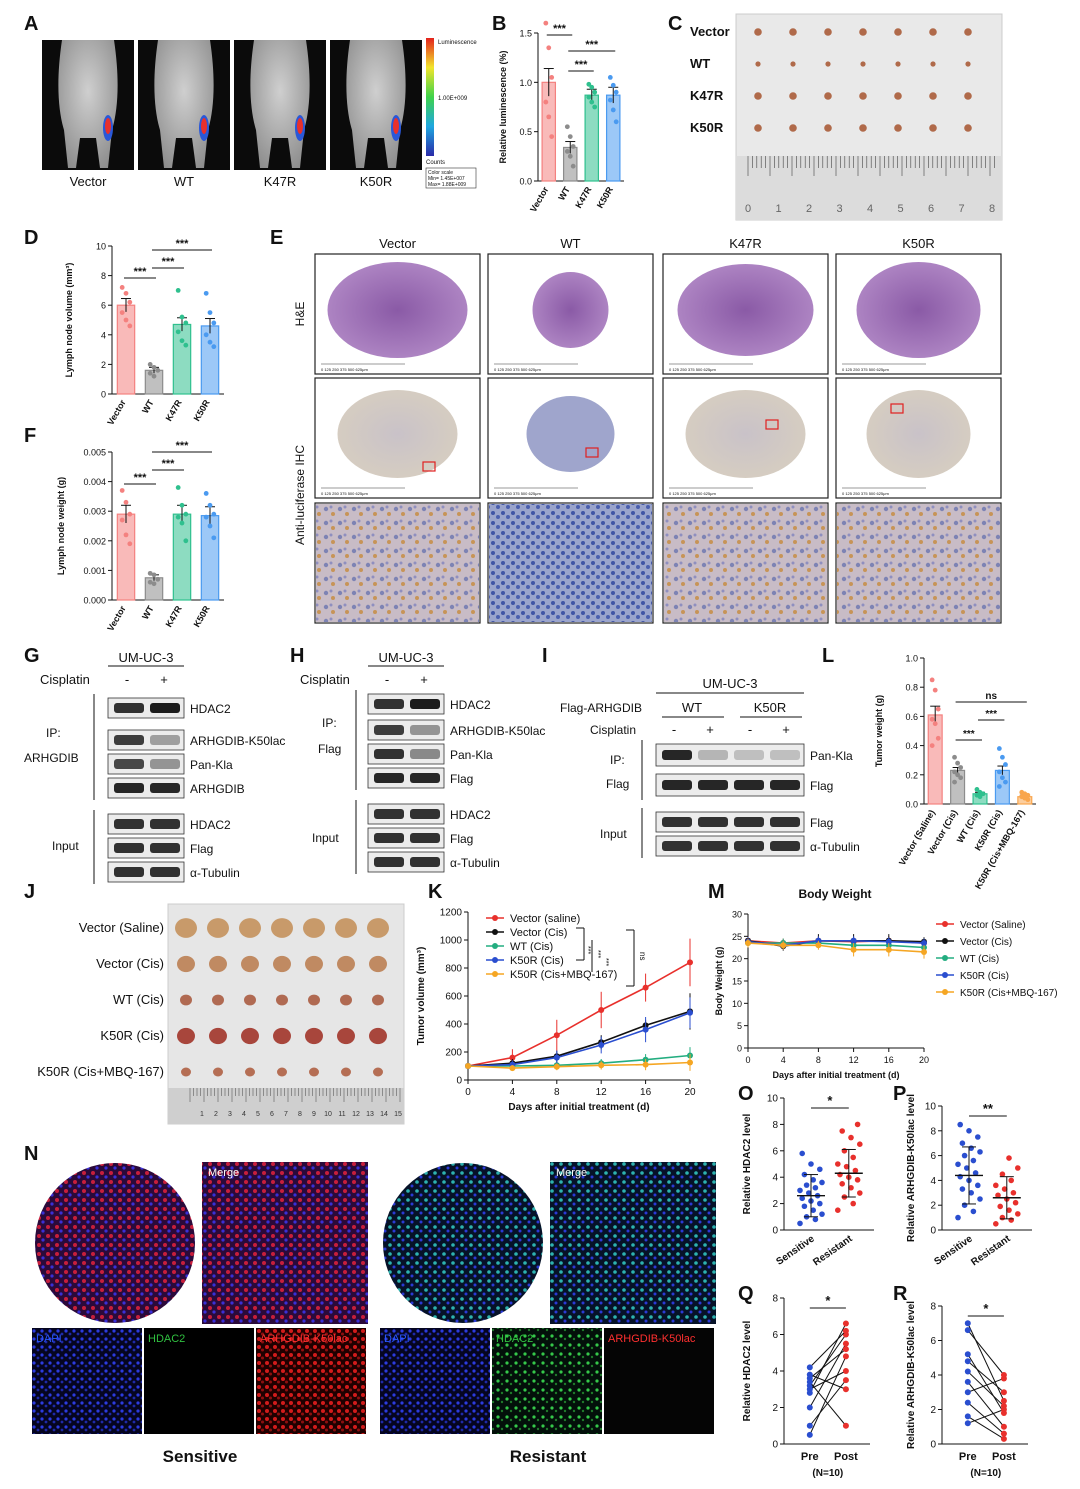 The image size is (1080, 1489). Describe the element at coordinates (210, 825) in the screenshot. I see `blot-band-label: HDAC2` at that location.